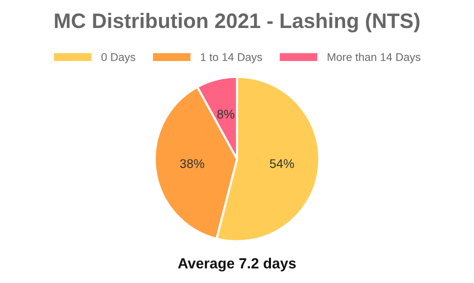 This screenshot has height=283, width=474. Describe the element at coordinates (237, 22) in the screenshot. I see `chart-title: MC Distribution 2021 - Lashing (NTS)` at that location.